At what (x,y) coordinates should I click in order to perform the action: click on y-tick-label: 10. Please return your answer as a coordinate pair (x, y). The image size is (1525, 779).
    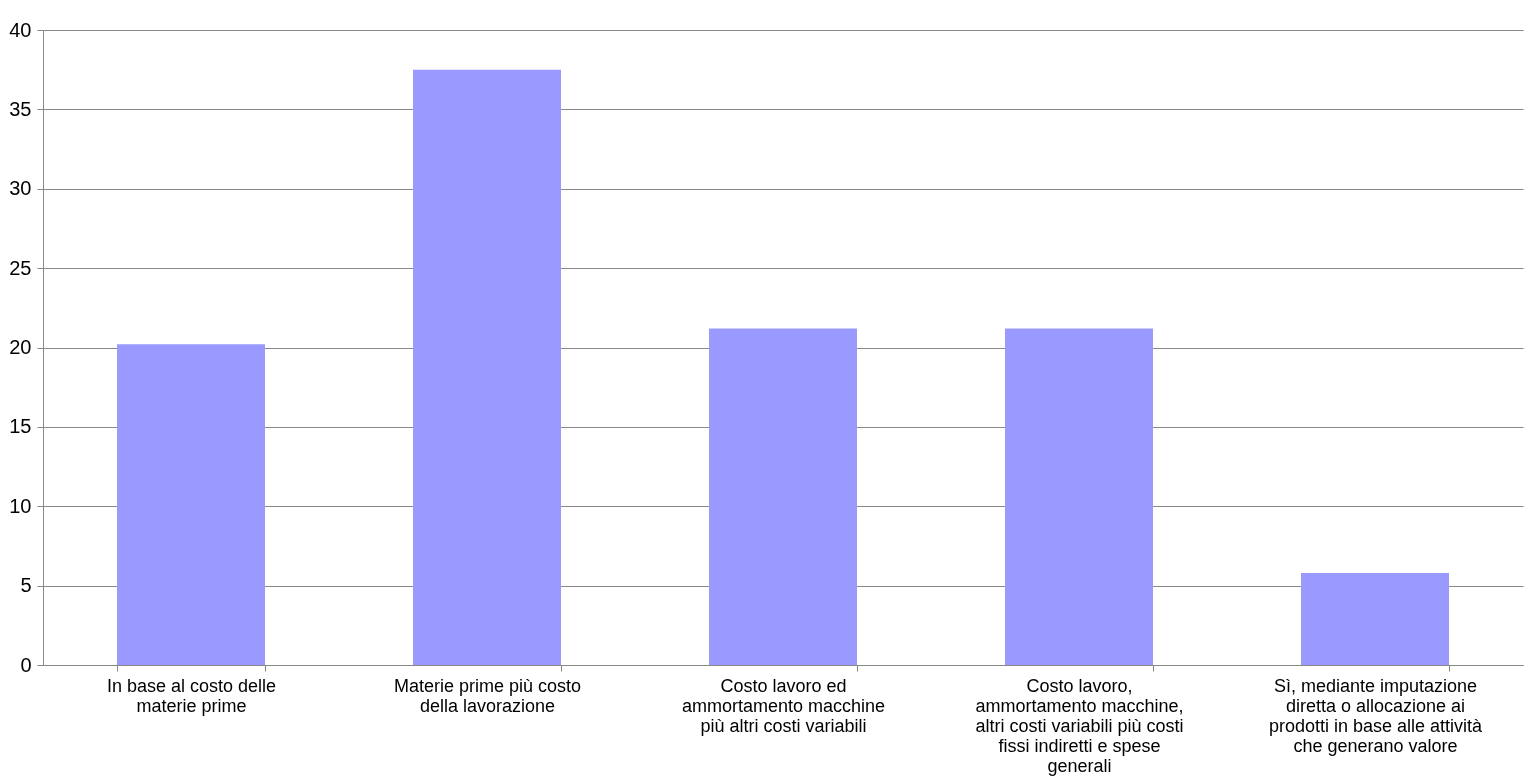
    Looking at the image, I should click on (20, 505).